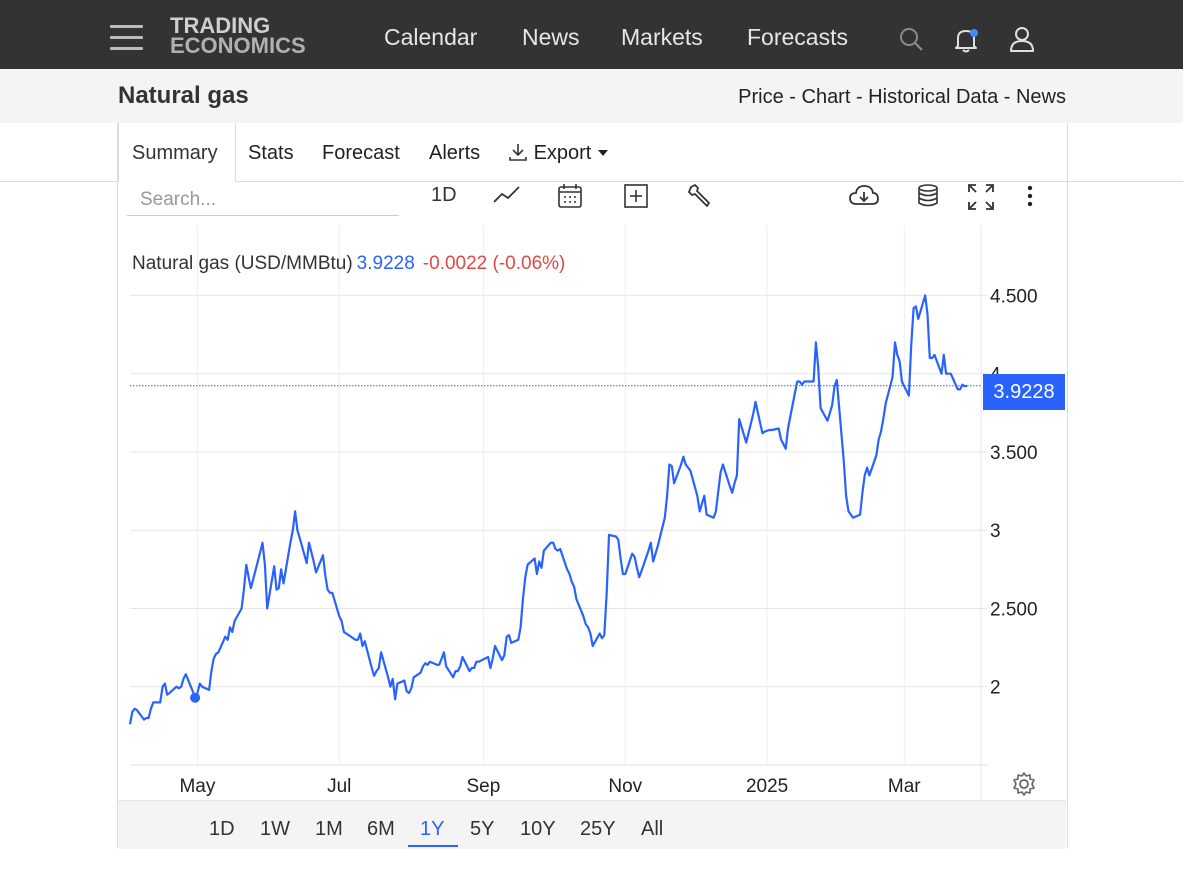  Describe the element at coordinates (329, 829) in the screenshot. I see `range-1m: 1M` at that location.